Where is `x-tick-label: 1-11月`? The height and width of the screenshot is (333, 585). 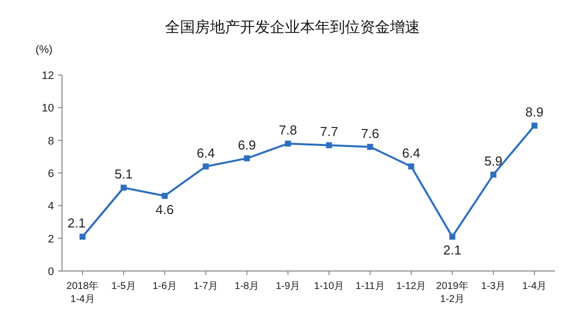 x-tick-label: 1-11月 is located at coordinates (370, 286).